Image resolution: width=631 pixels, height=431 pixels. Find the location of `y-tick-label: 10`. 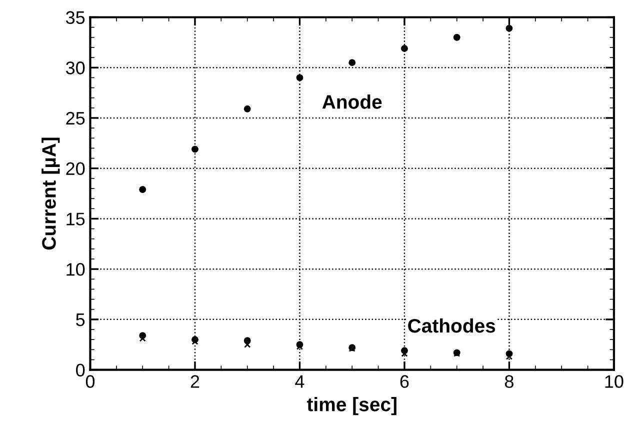

y-tick-label: 10 is located at coordinates (75, 269).